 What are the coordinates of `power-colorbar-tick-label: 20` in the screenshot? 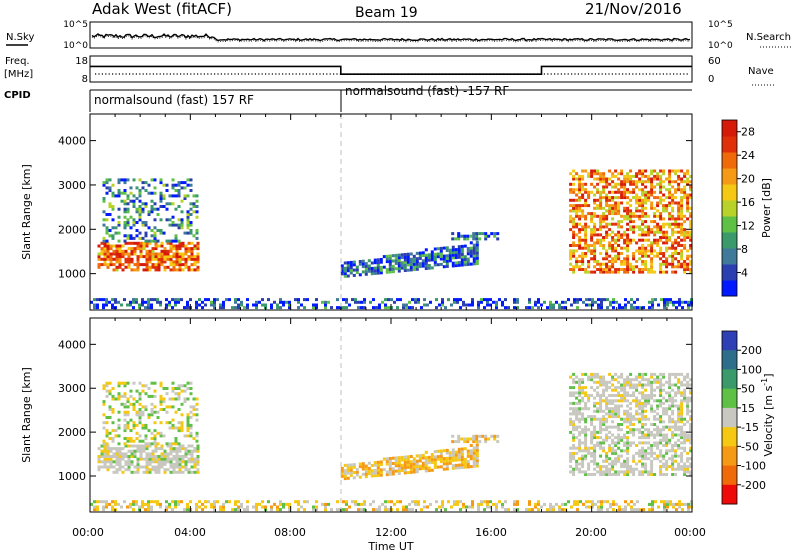 It's located at (748, 179).